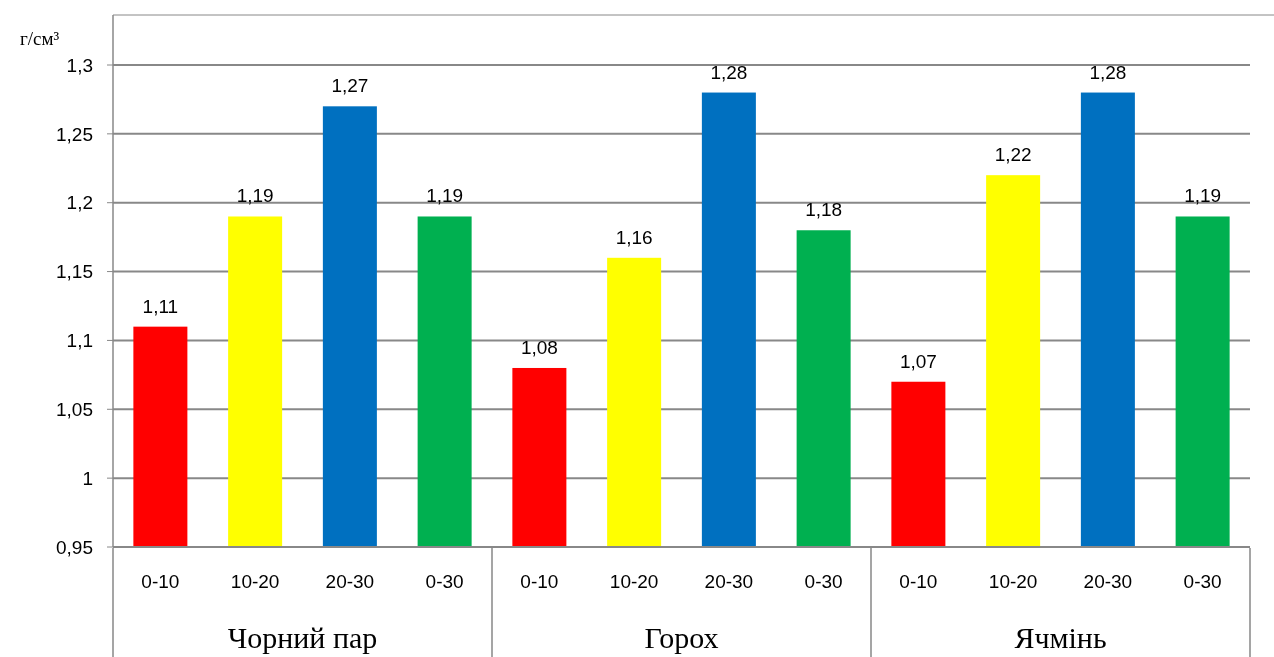 The height and width of the screenshot is (657, 1274). I want to click on y-tick-label: 1, so click(87, 478).